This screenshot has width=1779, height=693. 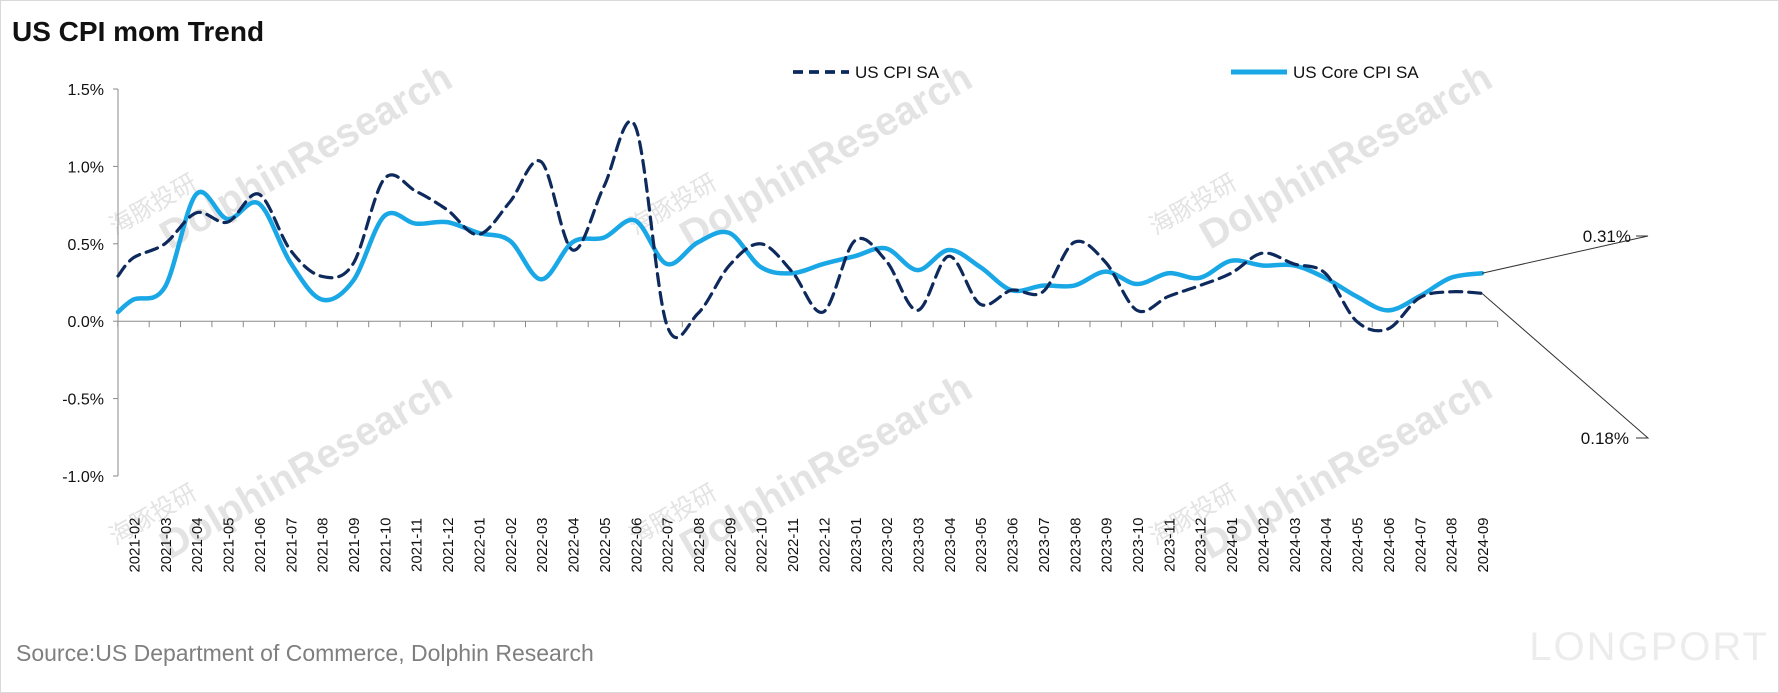 I want to click on x-tick-label: 2023-01, so click(x=856, y=544).